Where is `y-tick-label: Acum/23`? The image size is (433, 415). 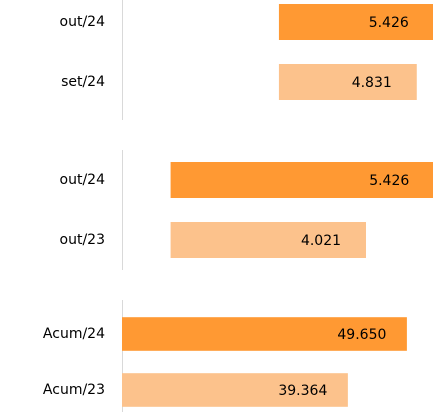
y-tick-label: Acum/23 is located at coordinates (74, 390).